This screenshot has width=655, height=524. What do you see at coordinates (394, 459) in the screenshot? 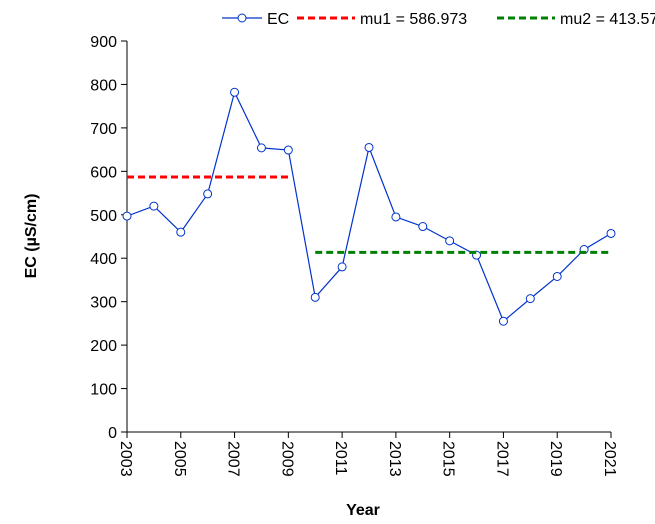
I see `x-tick-label: 2013` at bounding box center [394, 459].